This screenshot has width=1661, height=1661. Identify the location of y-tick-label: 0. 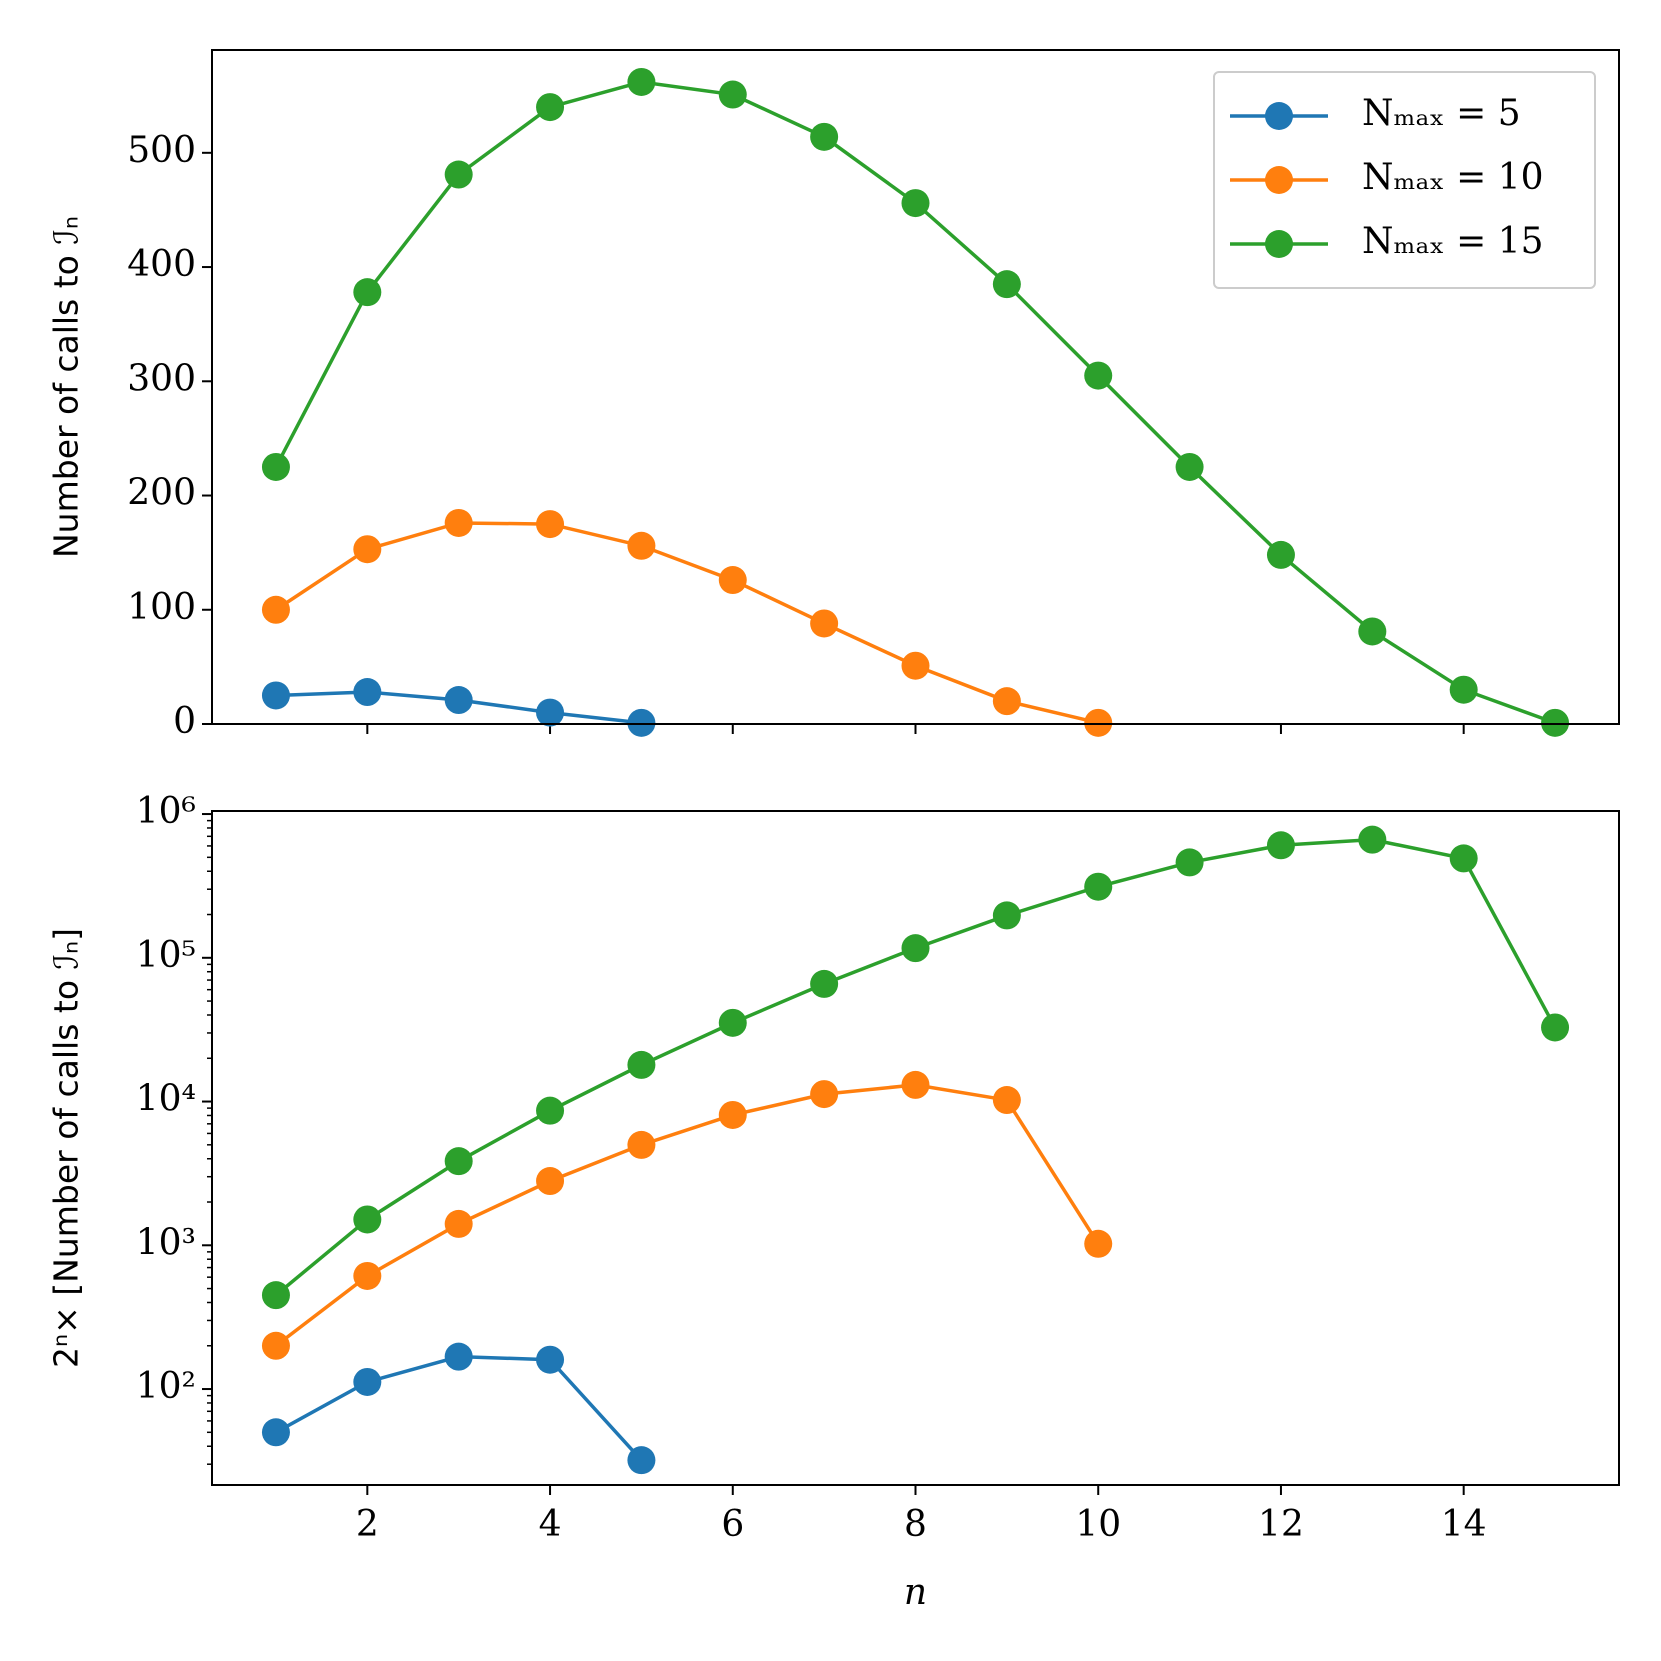
(184, 721).